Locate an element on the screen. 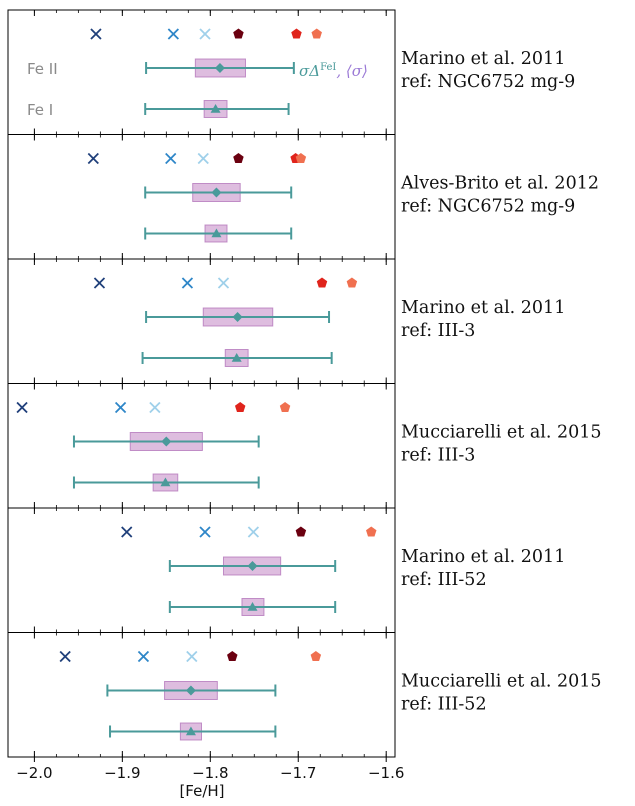 The height and width of the screenshot is (806, 635). x-axis-label: [Fe/H] is located at coordinates (201, 791).